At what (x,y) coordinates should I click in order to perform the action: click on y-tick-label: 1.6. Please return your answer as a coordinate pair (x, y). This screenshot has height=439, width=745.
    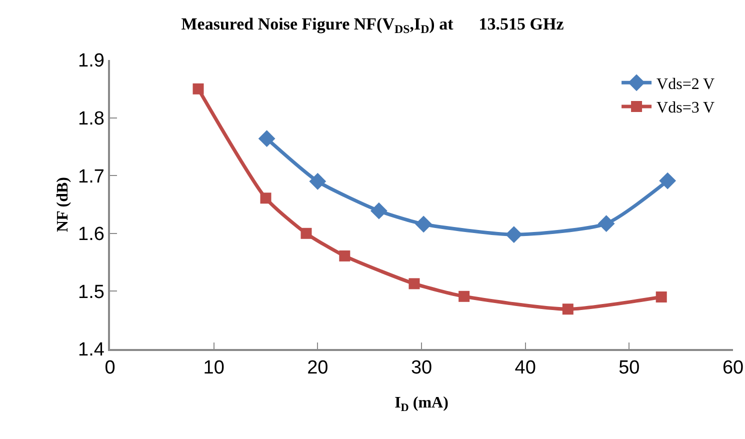
    Looking at the image, I should click on (91, 235).